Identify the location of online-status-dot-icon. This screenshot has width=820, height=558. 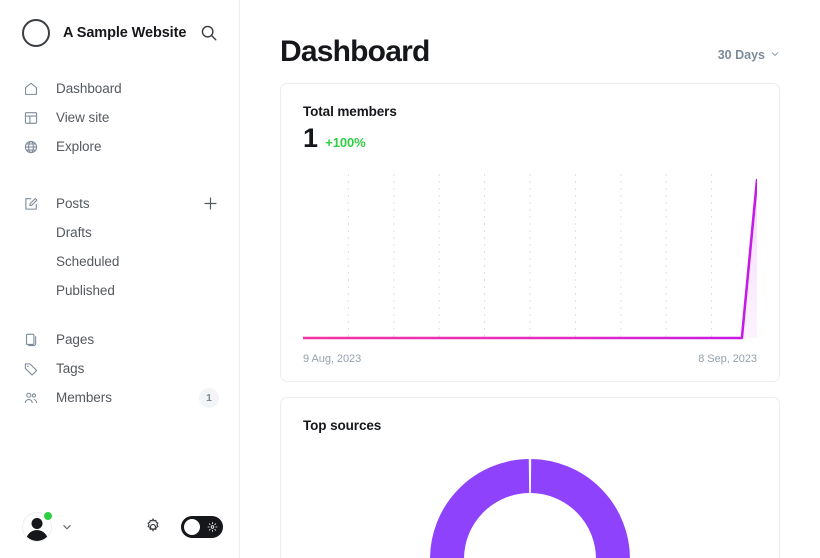
(48, 516).